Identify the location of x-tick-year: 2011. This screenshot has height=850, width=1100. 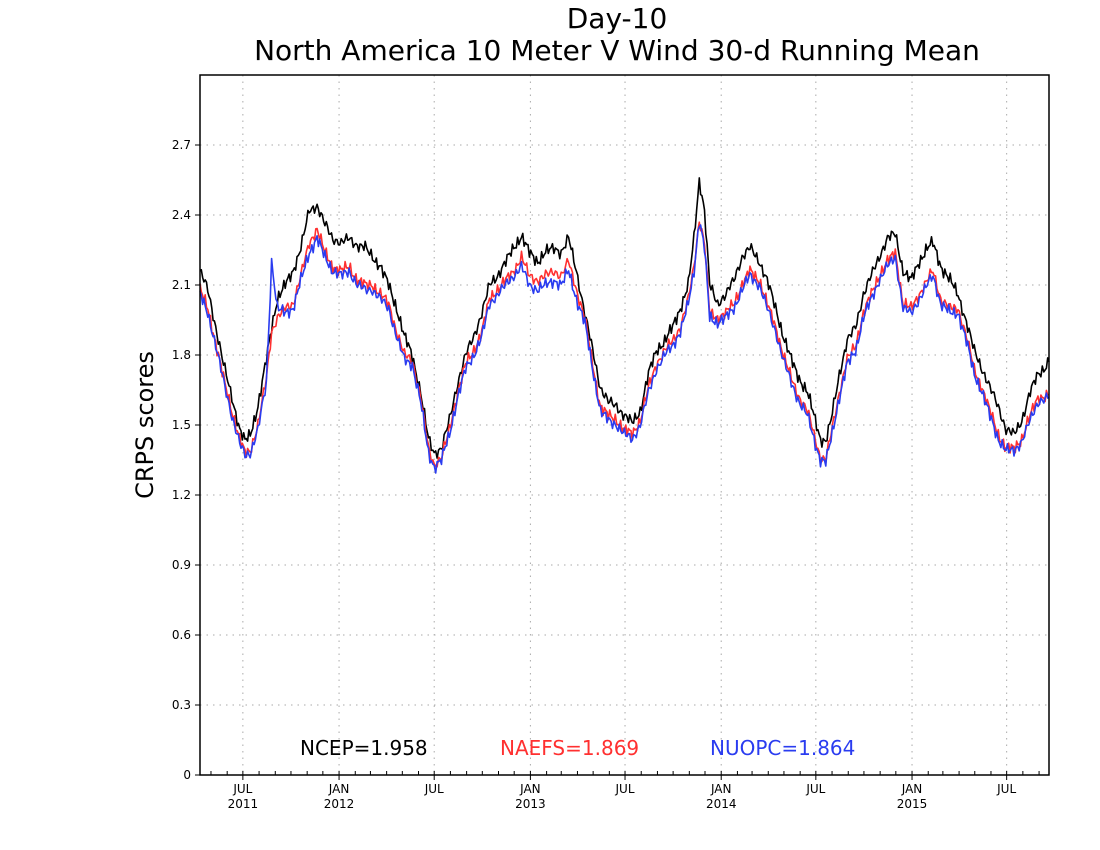
(243, 804).